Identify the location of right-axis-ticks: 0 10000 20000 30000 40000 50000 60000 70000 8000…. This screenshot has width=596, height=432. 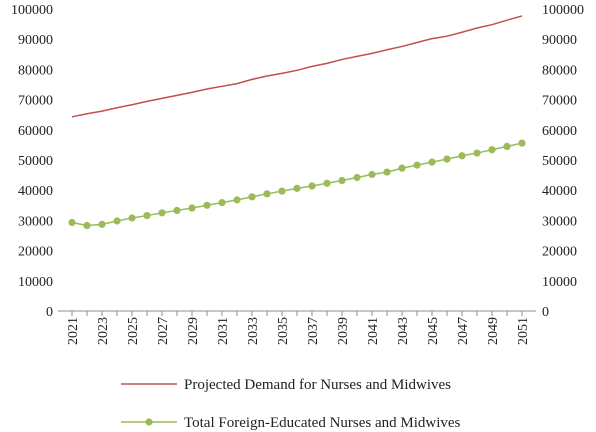
(563, 161).